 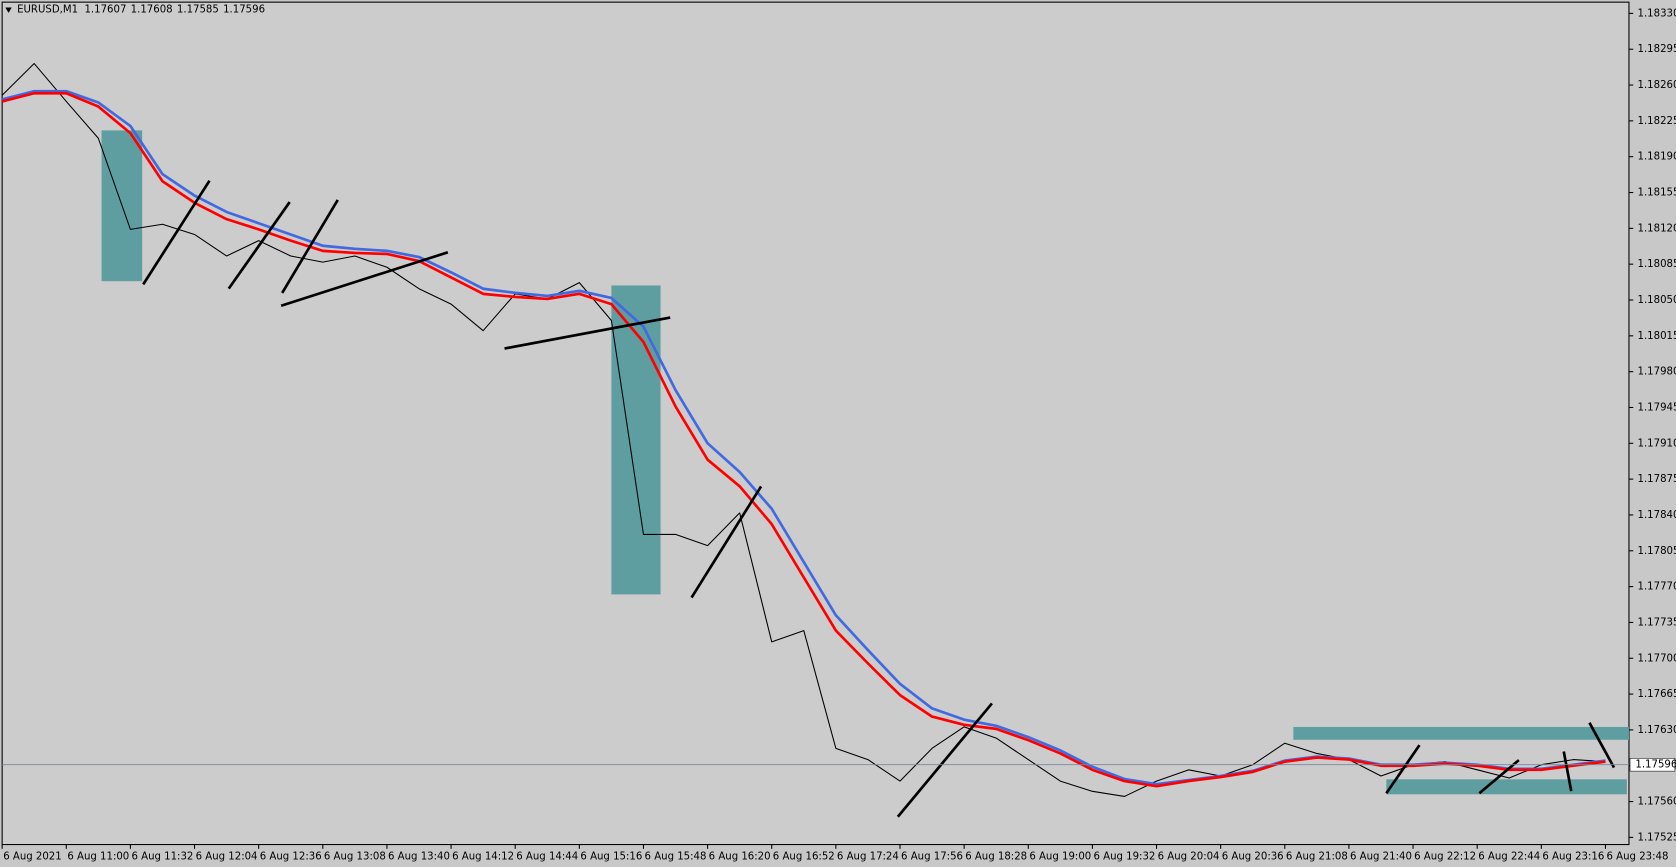 I want to click on x-tick-label: 6 Aug 21:40, so click(x=1381, y=856).